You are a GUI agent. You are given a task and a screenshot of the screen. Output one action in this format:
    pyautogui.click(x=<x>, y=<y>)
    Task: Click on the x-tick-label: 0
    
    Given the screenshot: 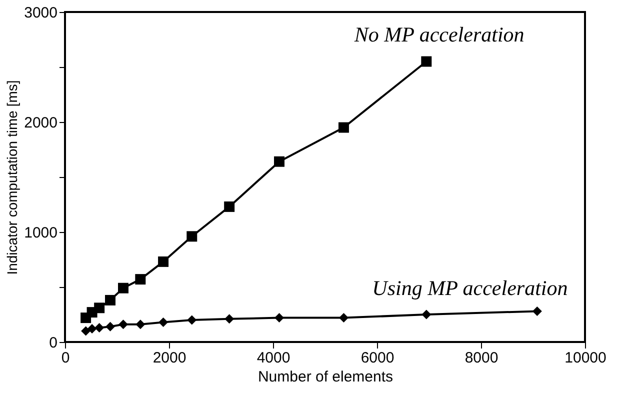 What is the action you would take?
    pyautogui.click(x=65, y=358)
    